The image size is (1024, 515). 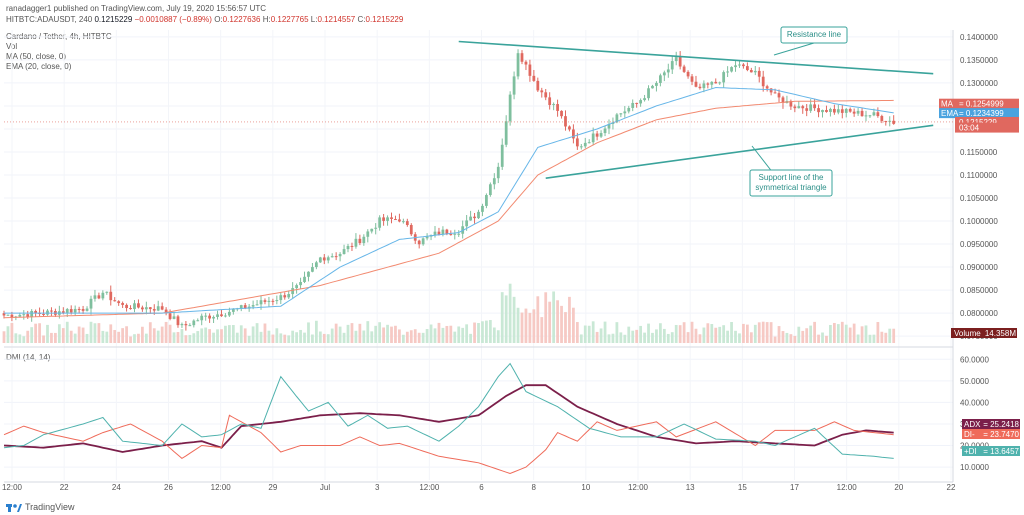 What do you see at coordinates (969, 128) in the screenshot?
I see `price-label-value: 03:04` at bounding box center [969, 128].